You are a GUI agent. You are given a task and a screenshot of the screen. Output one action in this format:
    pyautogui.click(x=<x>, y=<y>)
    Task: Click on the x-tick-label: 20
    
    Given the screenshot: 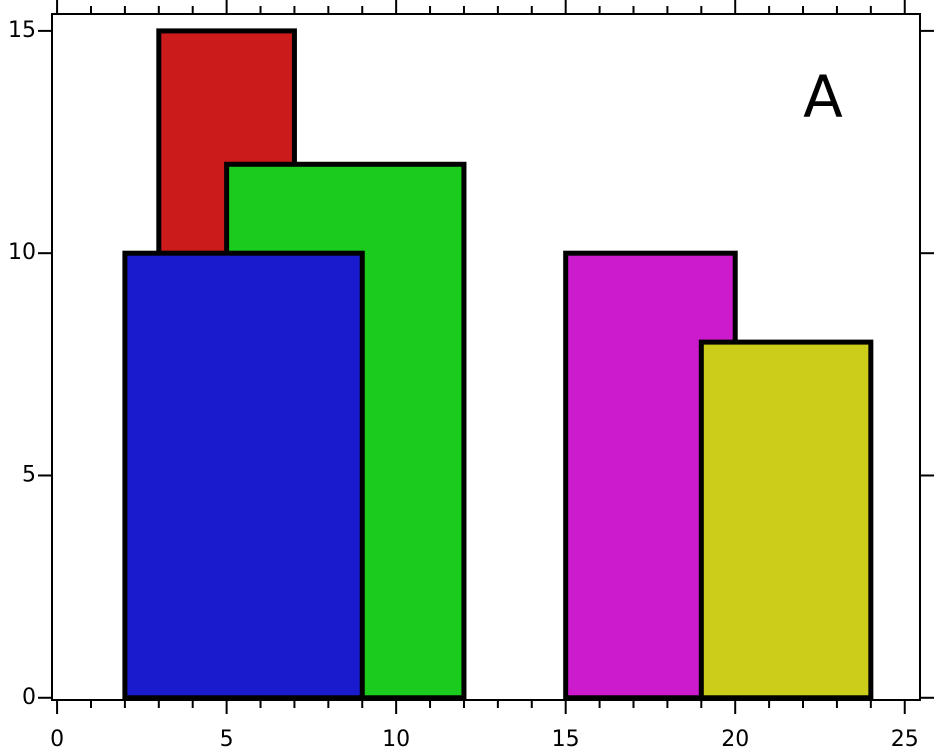 What is the action you would take?
    pyautogui.click(x=735, y=739)
    